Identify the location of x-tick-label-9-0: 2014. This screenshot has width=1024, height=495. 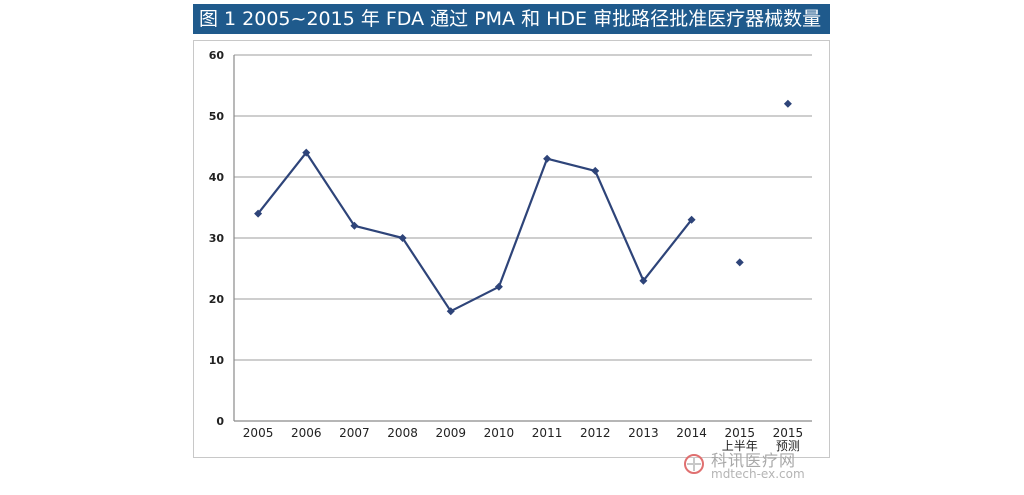
(691, 433).